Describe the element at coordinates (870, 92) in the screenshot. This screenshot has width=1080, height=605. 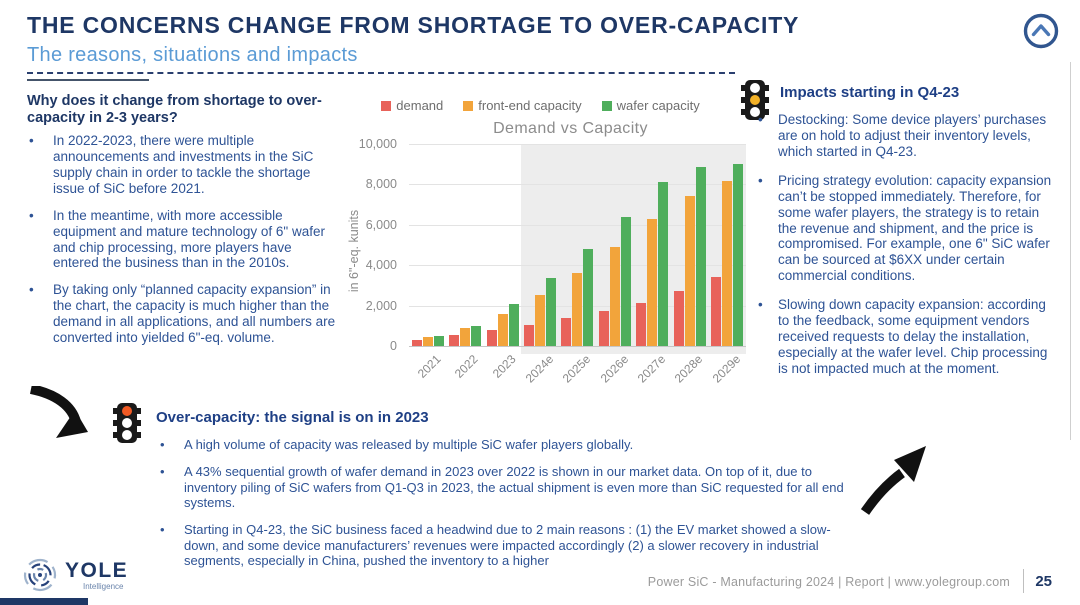
I see `impacts-panel-heading: Impacts starting in Q4-23` at that location.